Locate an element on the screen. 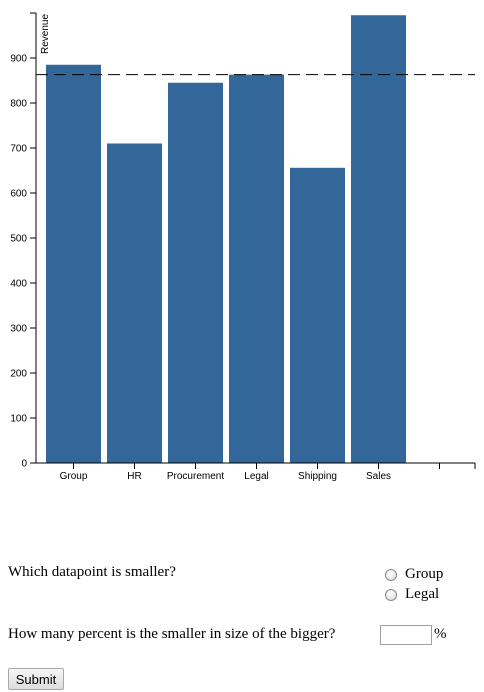 This screenshot has height=692, width=484. x-tick-label: Sales is located at coordinates (378, 476).